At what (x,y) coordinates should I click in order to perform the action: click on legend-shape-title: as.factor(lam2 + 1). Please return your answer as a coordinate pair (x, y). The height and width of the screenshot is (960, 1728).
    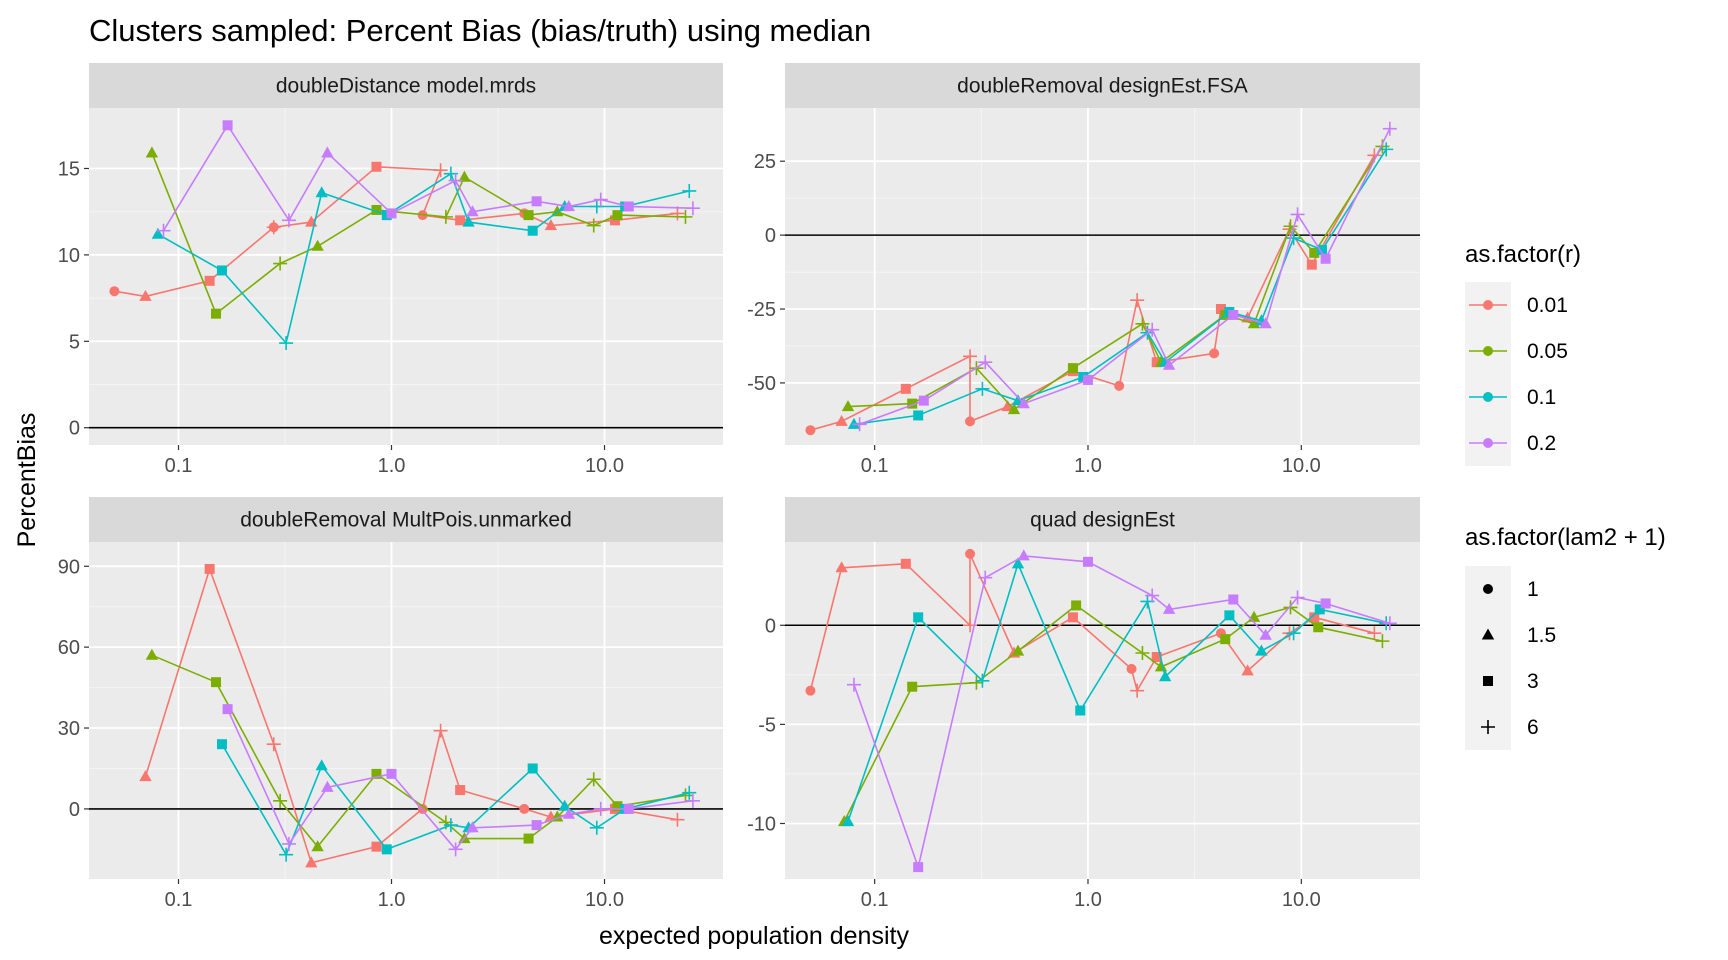
    Looking at the image, I should click on (1565, 537).